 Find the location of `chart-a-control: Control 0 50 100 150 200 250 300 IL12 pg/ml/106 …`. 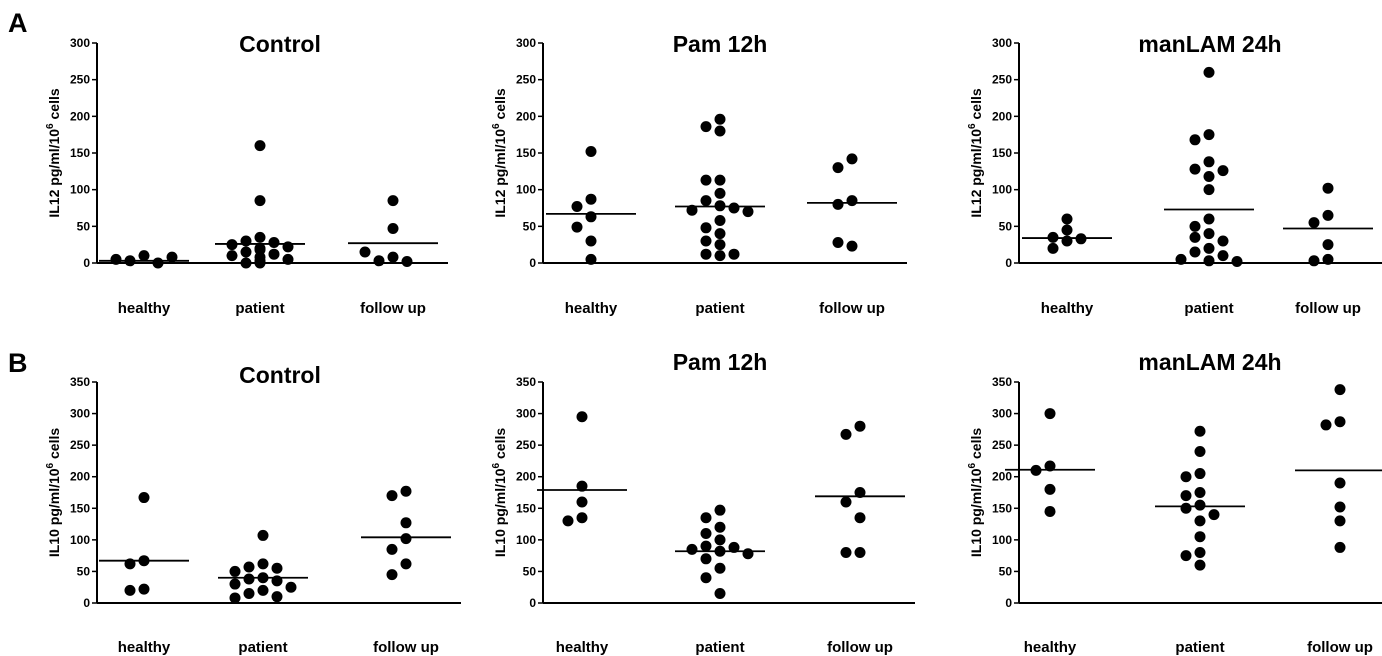

chart-a-control: Control 0 50 100 150 200 250 300 IL12 pg/ml/106 … is located at coordinates (246, 174).